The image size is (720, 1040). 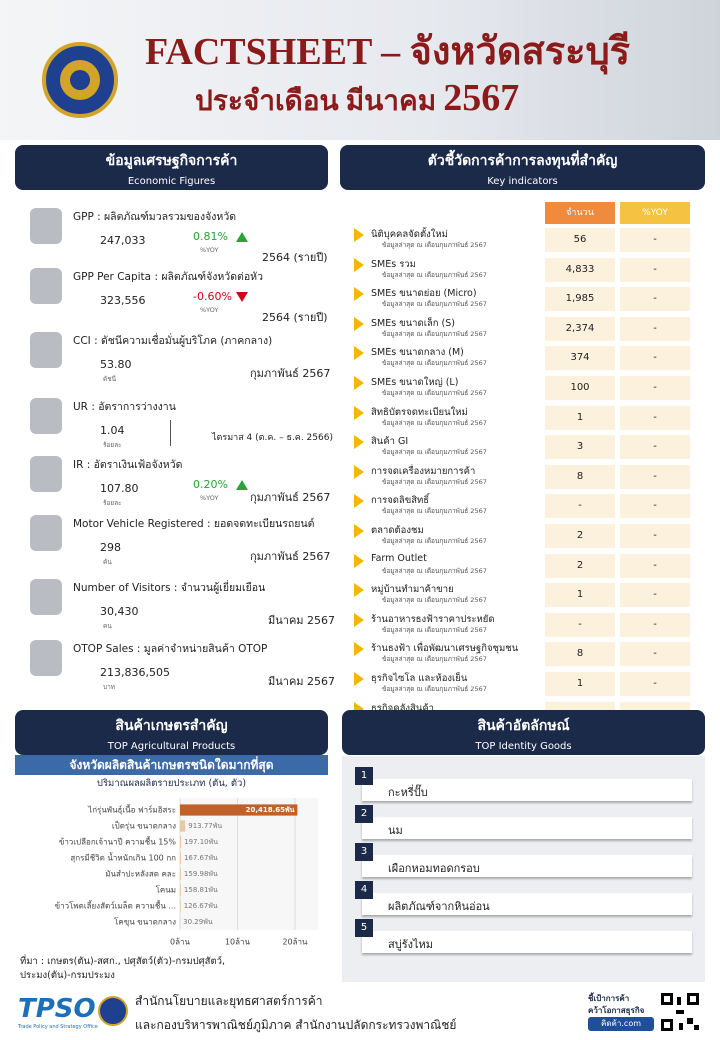 What do you see at coordinates (680, 1012) in the screenshot?
I see `qr-code` at bounding box center [680, 1012].